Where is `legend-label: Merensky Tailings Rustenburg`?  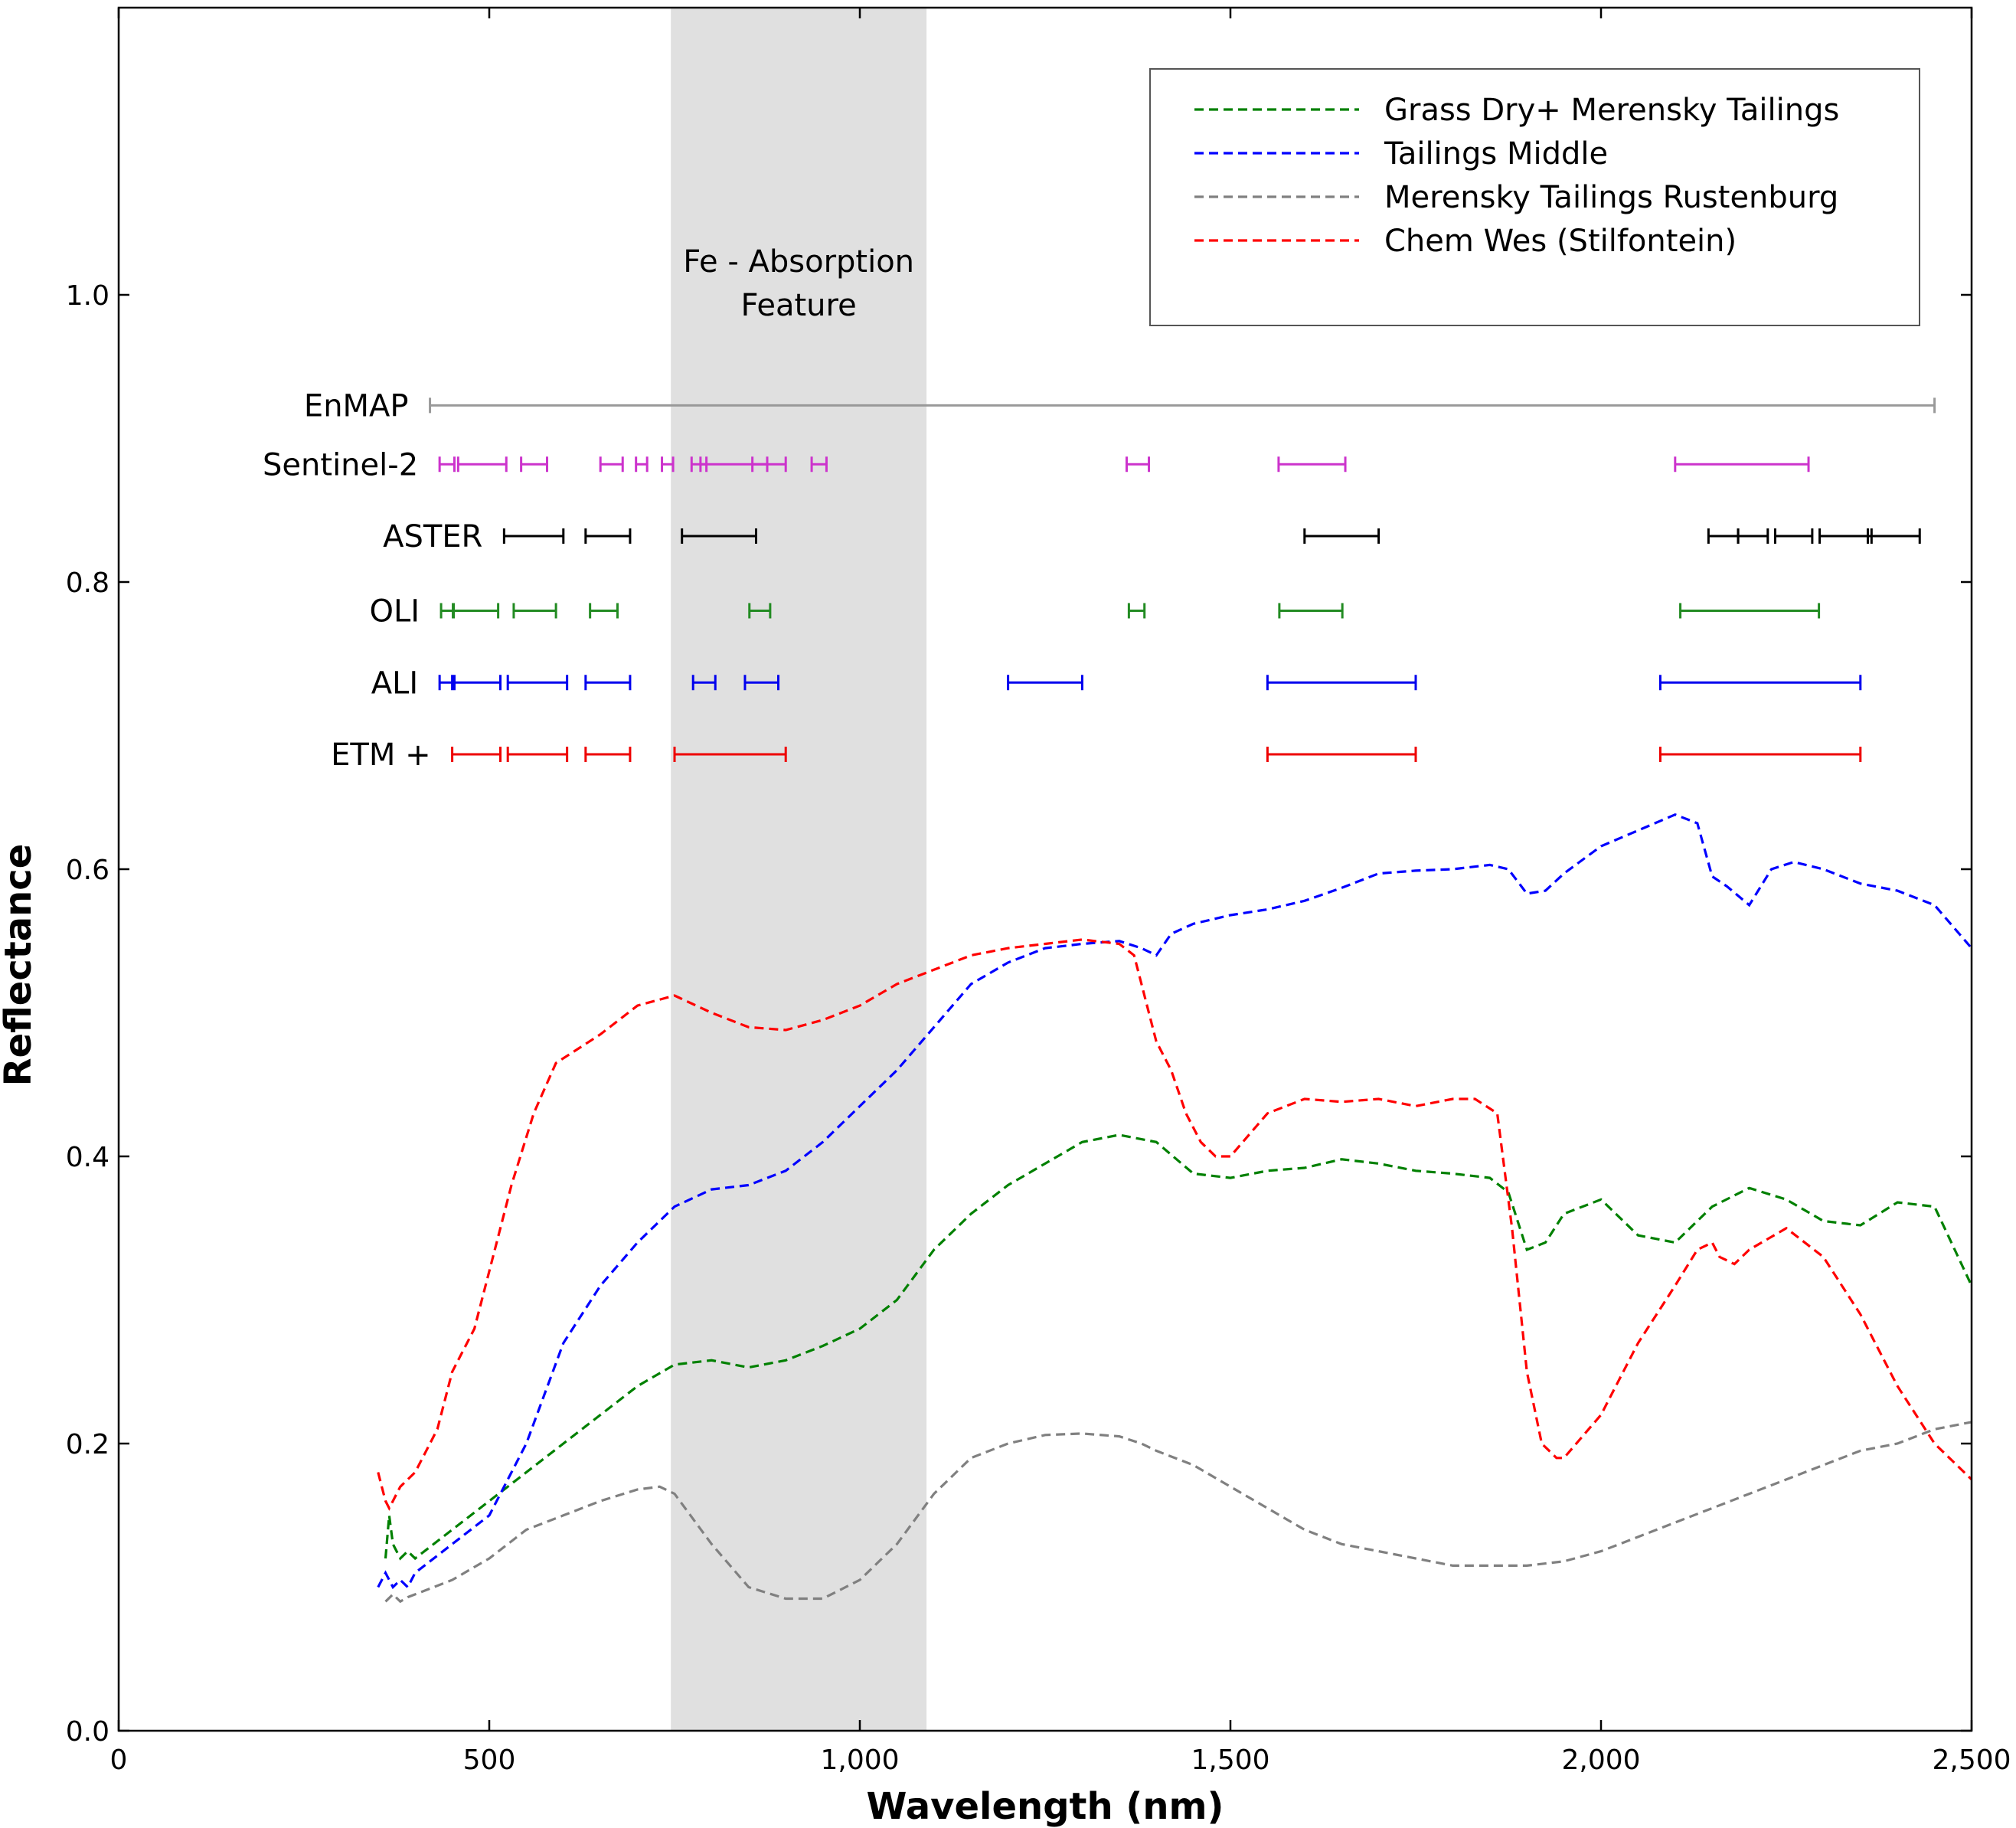
legend-label: Merensky Tailings Rustenburg is located at coordinates (1611, 197).